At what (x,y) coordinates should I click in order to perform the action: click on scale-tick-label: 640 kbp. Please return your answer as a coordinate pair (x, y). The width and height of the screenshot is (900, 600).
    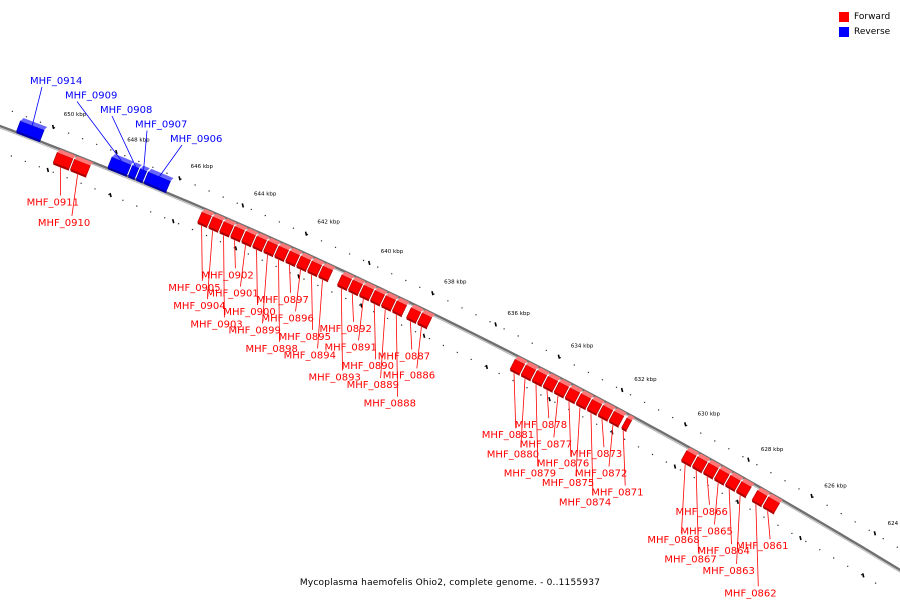
    Looking at the image, I should click on (392, 252).